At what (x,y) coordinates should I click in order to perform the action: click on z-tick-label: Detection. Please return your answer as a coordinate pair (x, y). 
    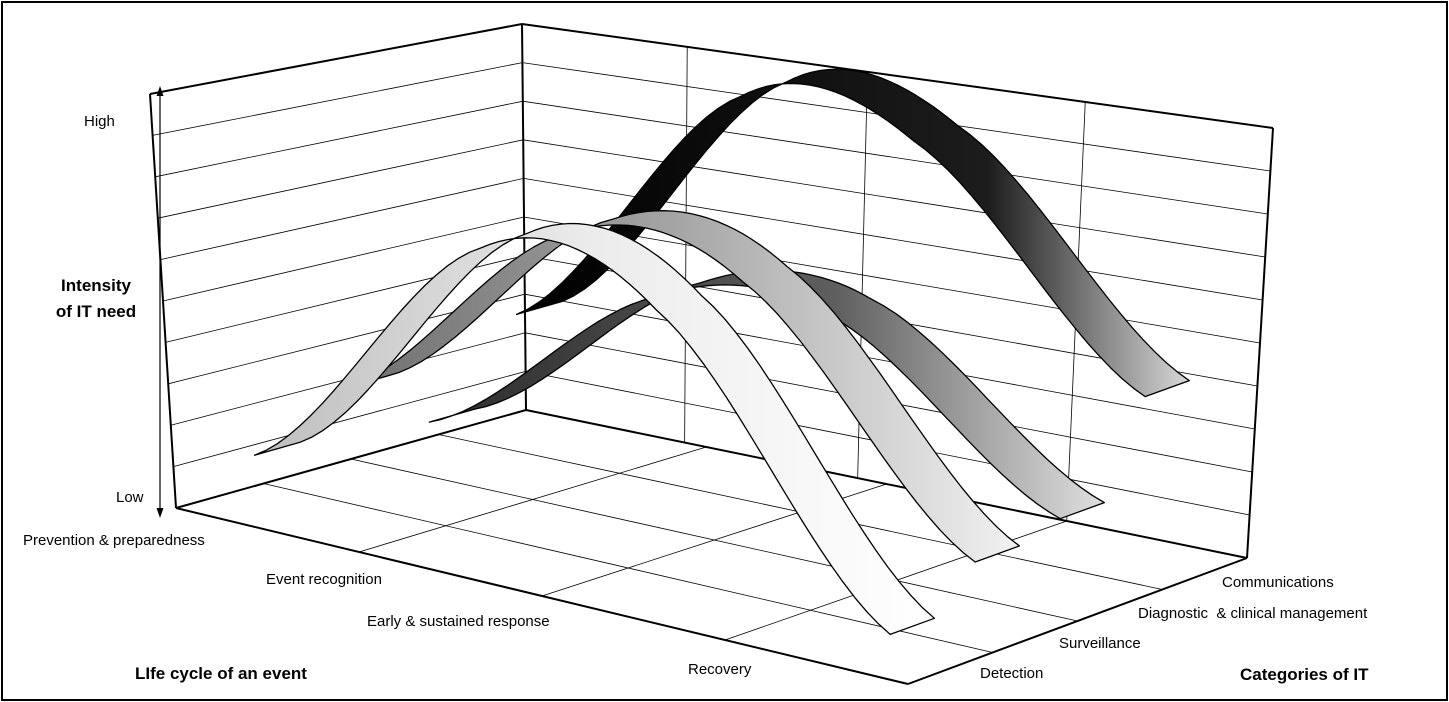
    Looking at the image, I should click on (1011, 673).